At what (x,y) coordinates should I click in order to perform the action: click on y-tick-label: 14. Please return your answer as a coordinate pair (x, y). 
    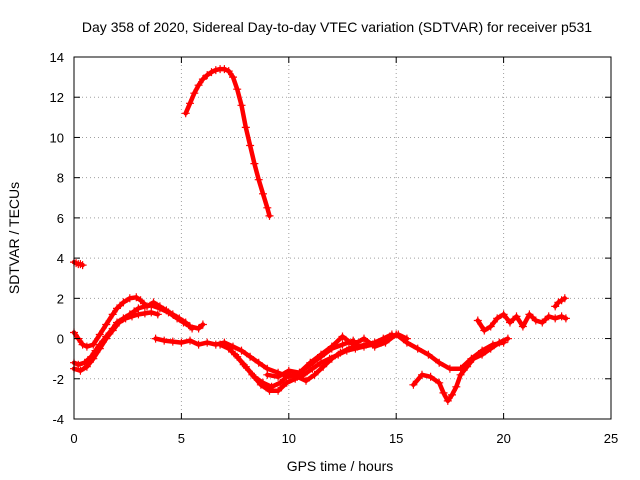
    Looking at the image, I should click on (57, 57).